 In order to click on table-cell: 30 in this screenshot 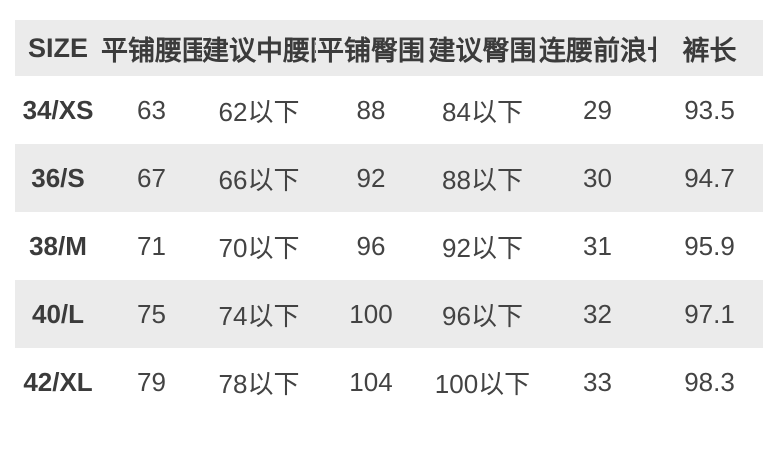, I will do `click(597, 177)`.